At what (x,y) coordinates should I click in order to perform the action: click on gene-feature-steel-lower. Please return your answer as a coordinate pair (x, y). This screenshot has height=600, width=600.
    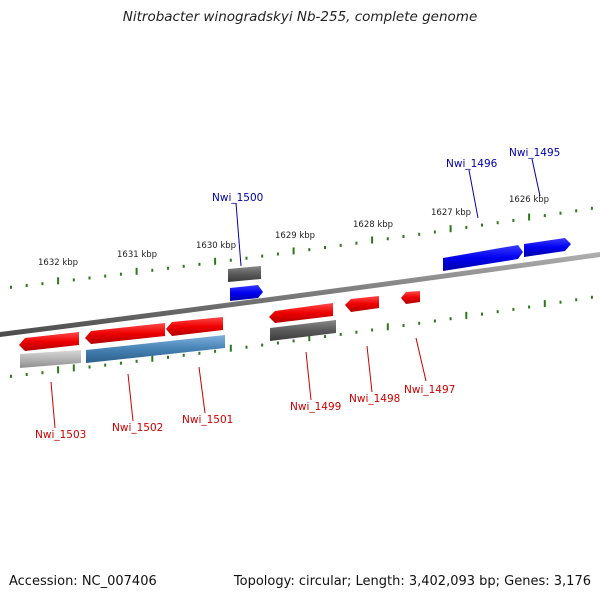
    Looking at the image, I should click on (155, 349).